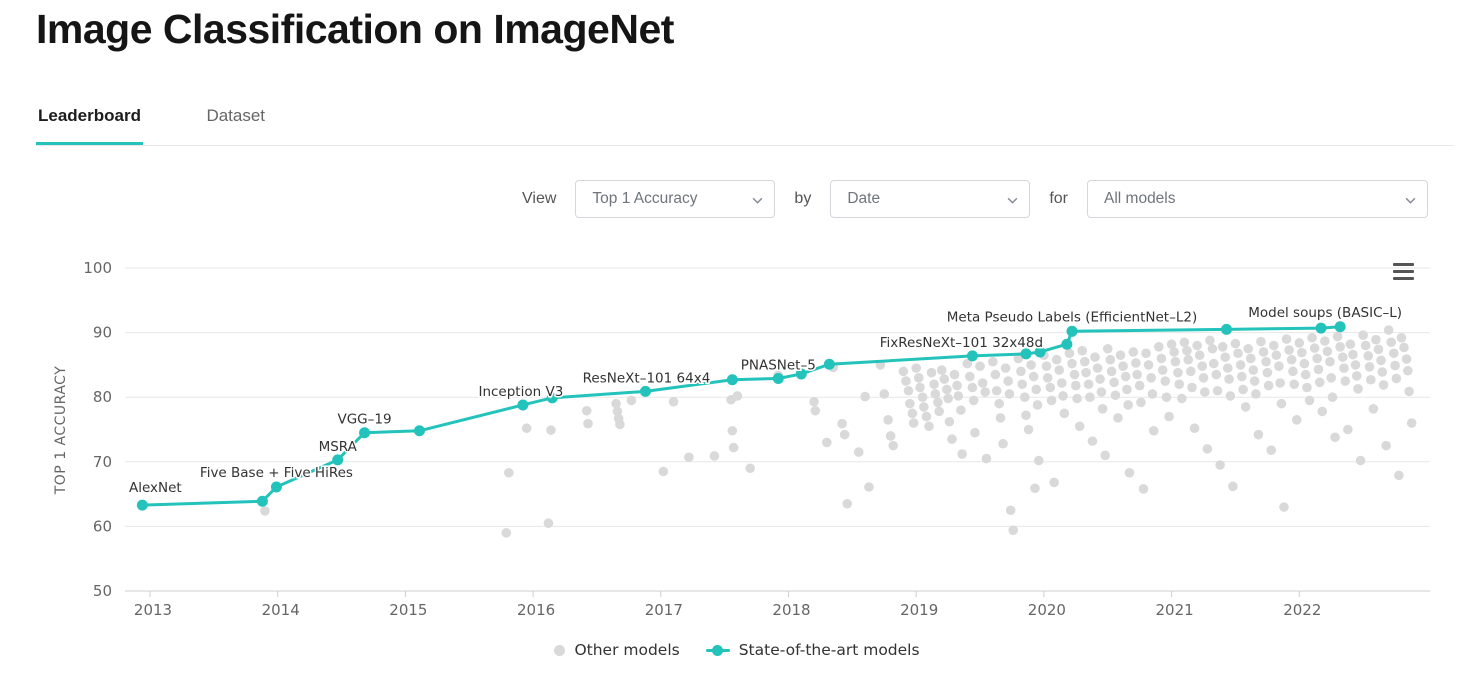 The image size is (1474, 685). Describe the element at coordinates (675, 199) in the screenshot. I see `metric-select: Top 1 Accuracy` at that location.